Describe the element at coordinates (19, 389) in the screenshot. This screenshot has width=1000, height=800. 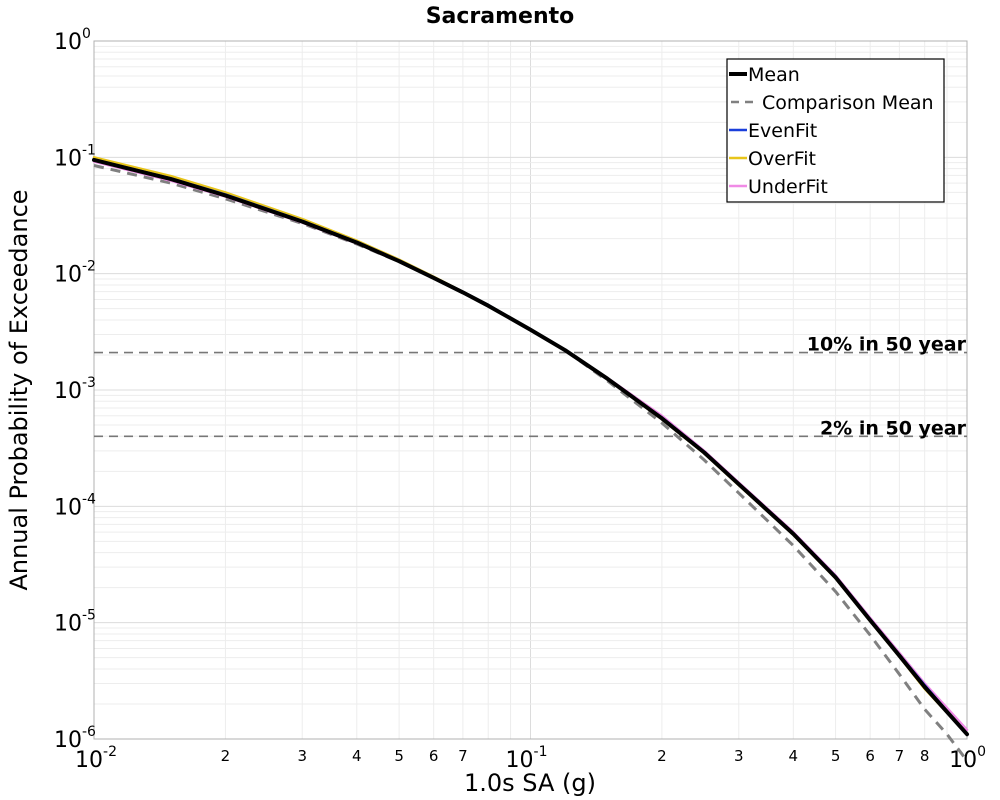
I see `y-axis-label: Annual Probability of Exceedance` at that location.